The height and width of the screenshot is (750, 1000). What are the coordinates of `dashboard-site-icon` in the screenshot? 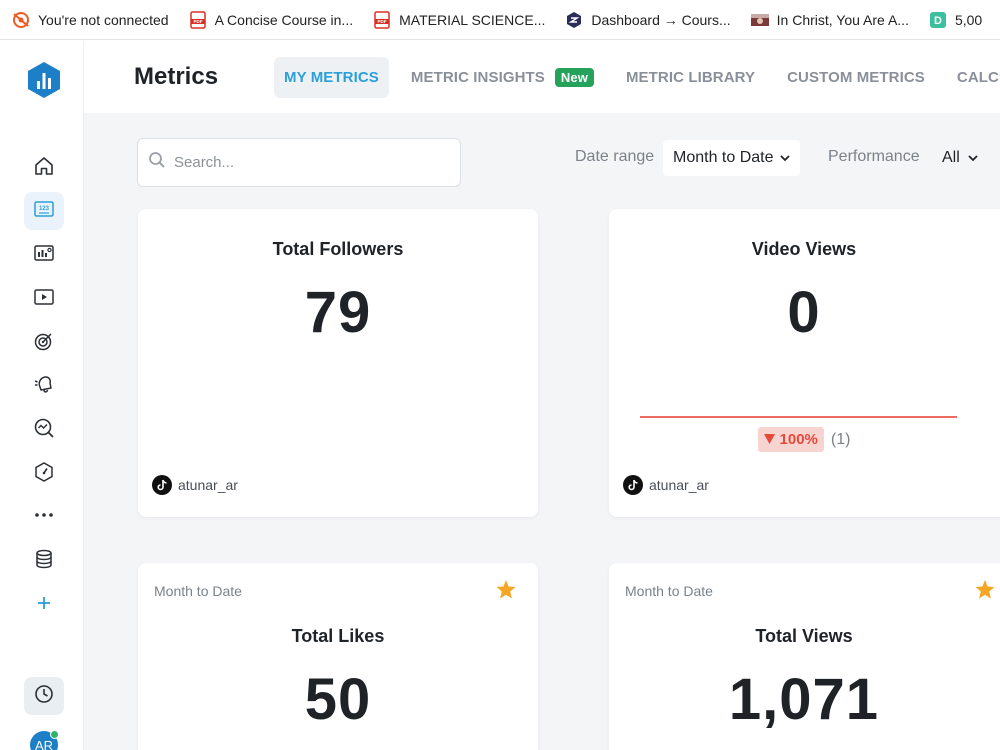 It's located at (574, 20).